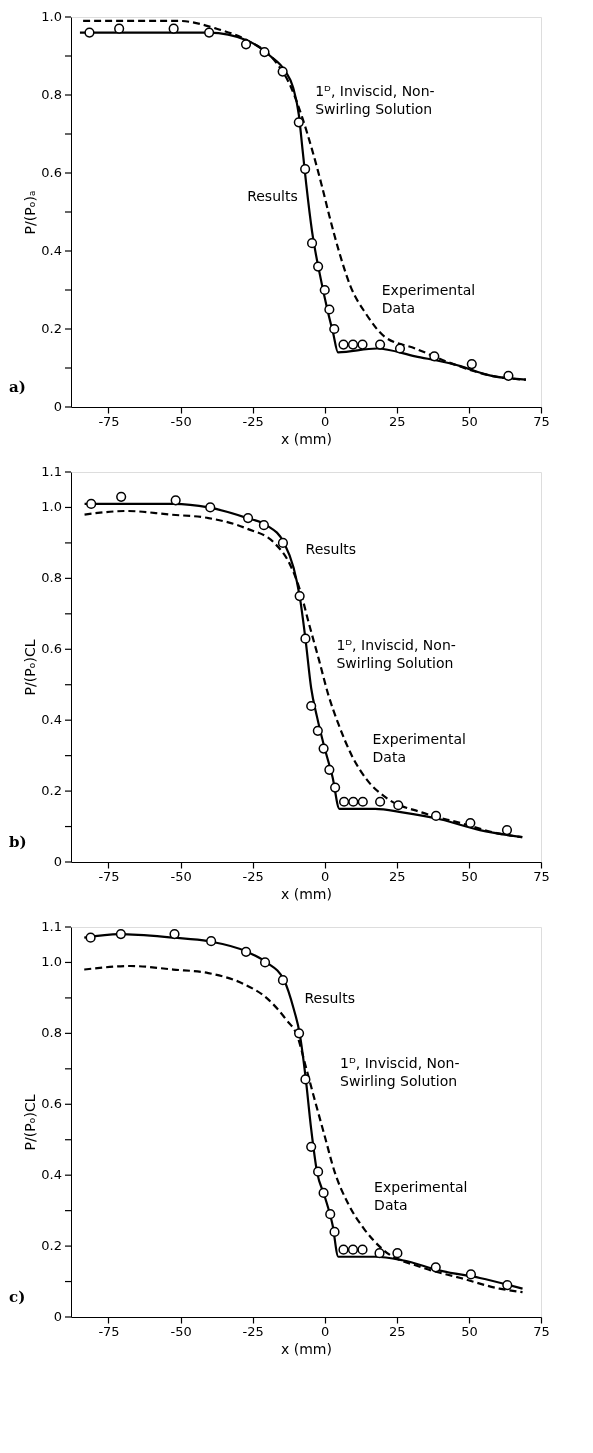 This screenshot has width=593, height=1453. What do you see at coordinates (29, 212) in the screenshot?
I see `y-axis-title: P/(Pₒ)ₐ` at bounding box center [29, 212].